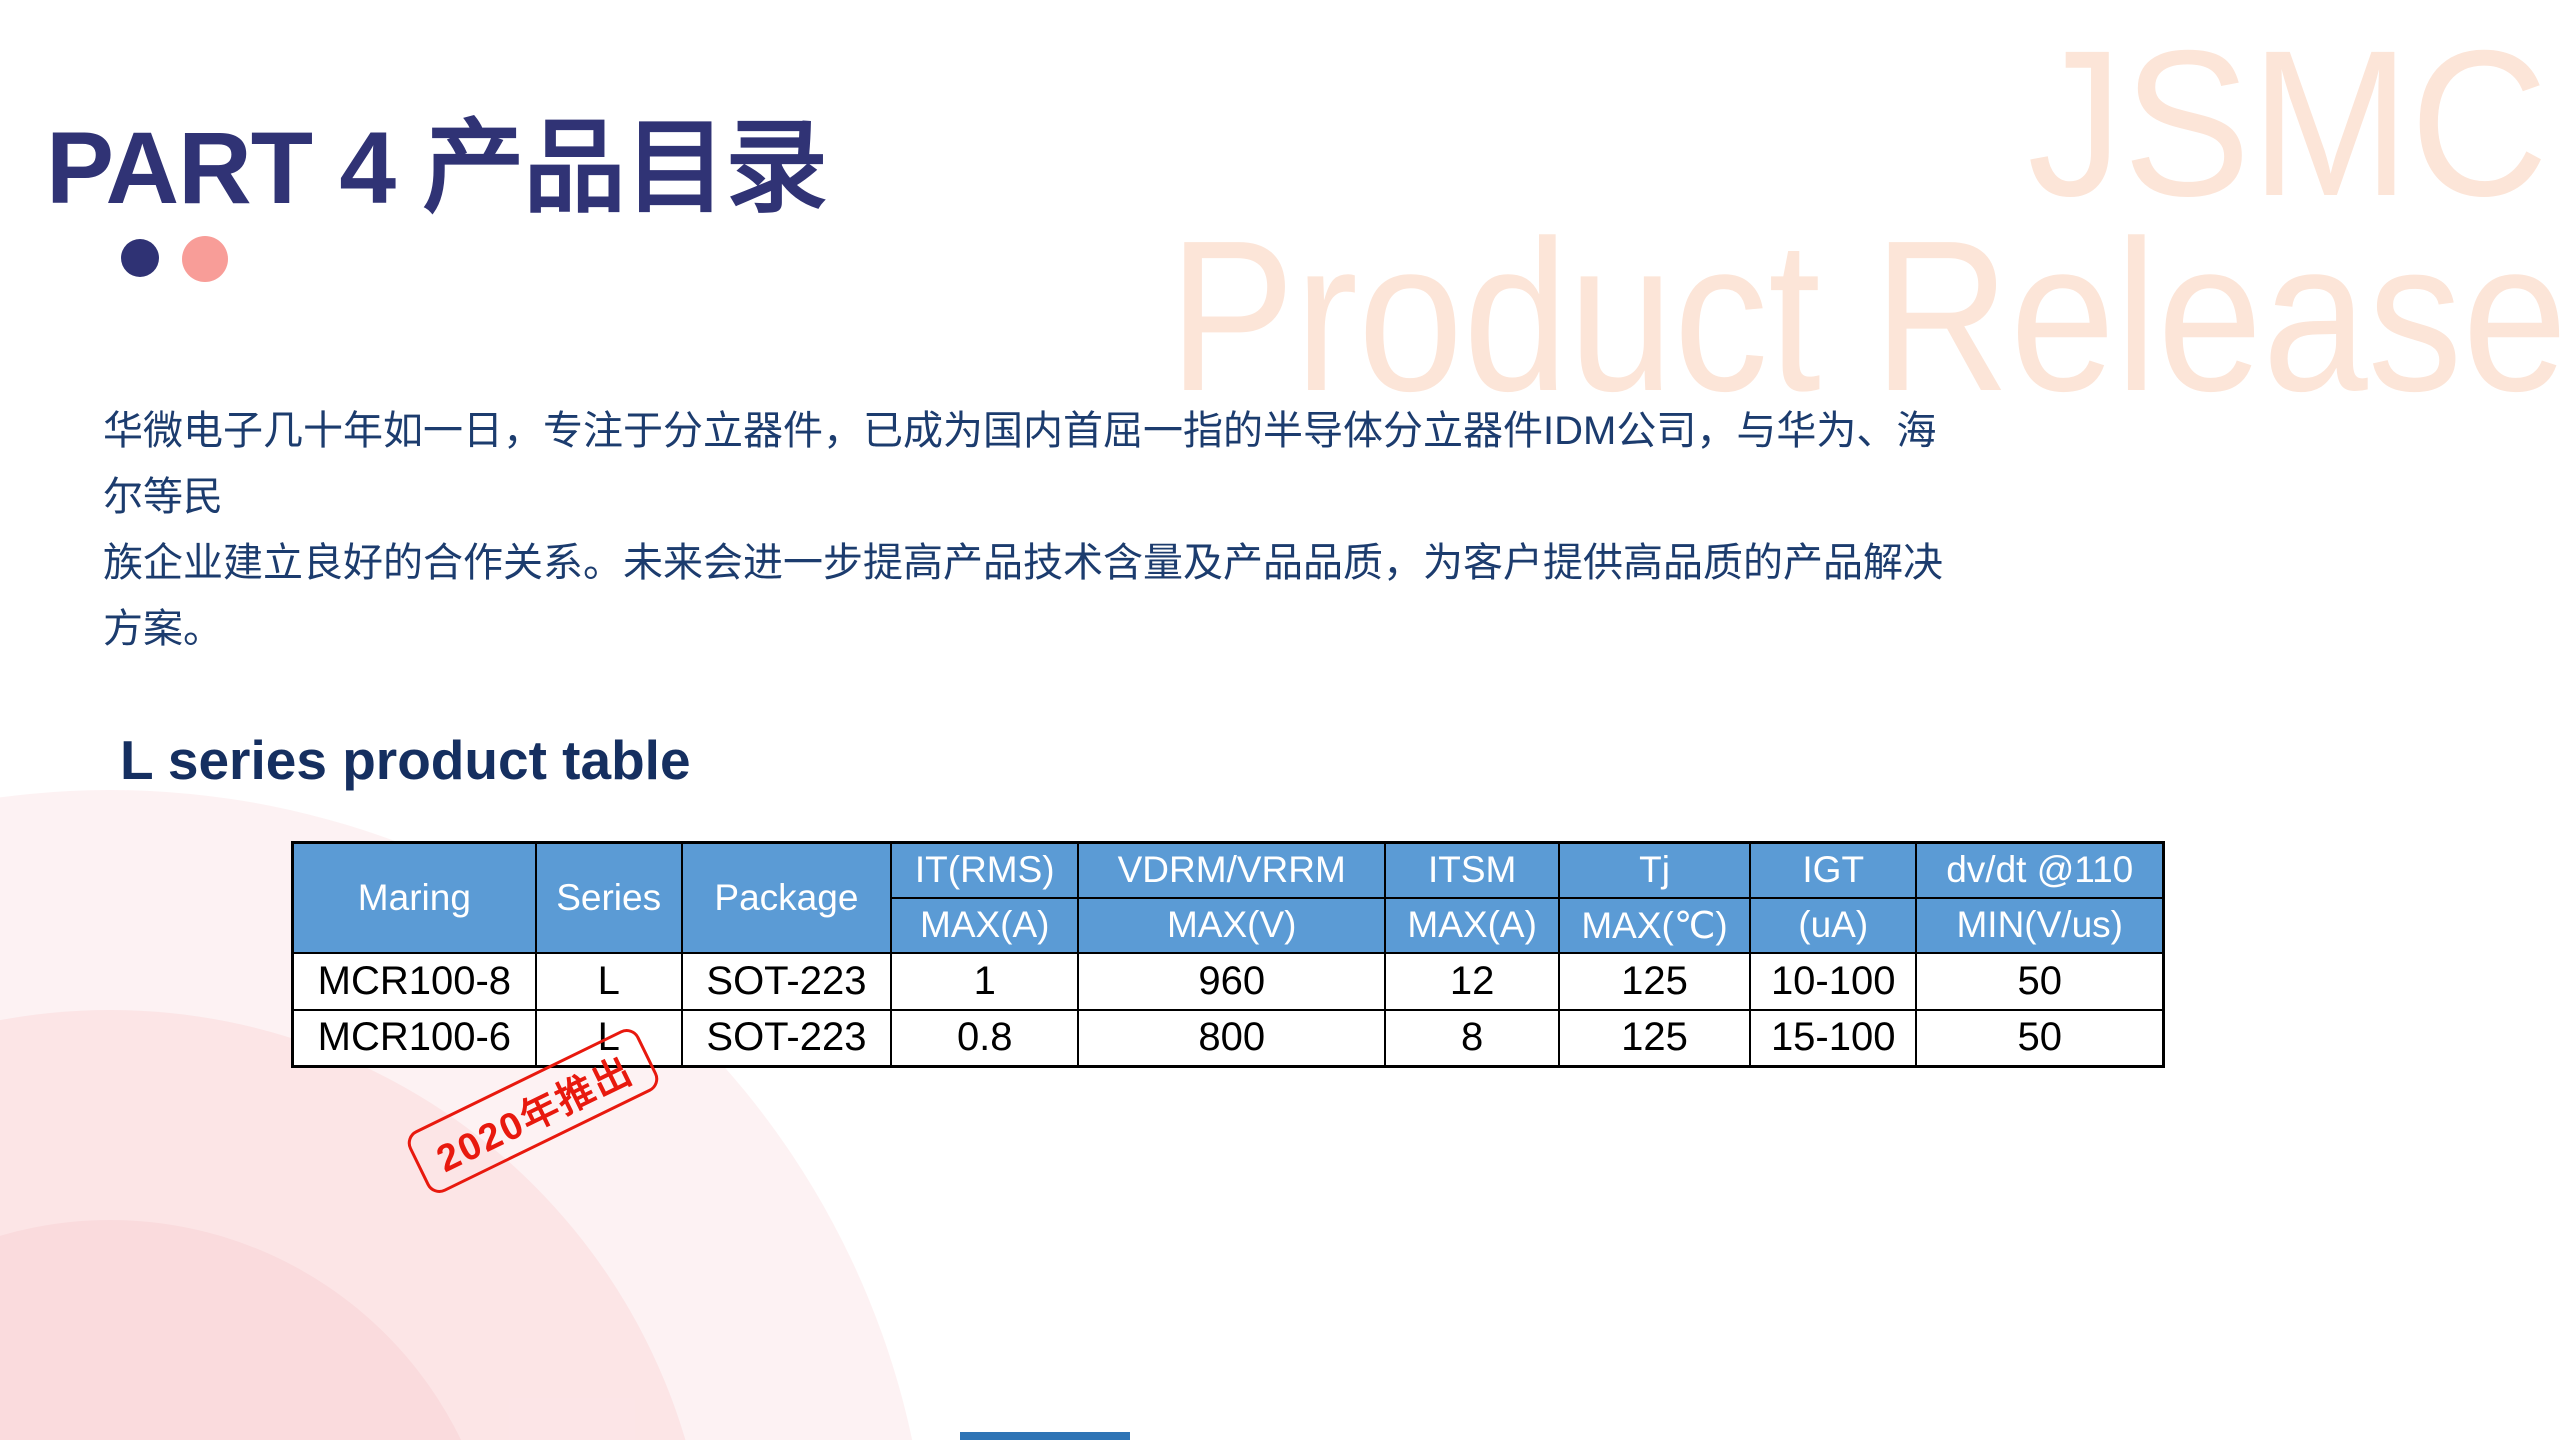 This screenshot has height=1440, width=2560. Describe the element at coordinates (1654, 870) in the screenshot. I see `col-header-tj: Tj` at that location.